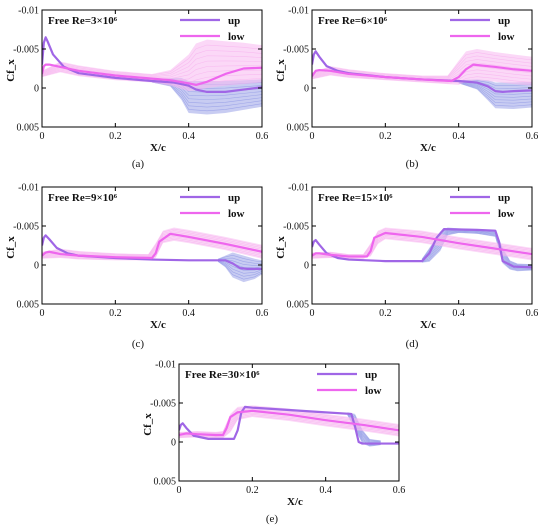 The image size is (550, 531). What do you see at coordinates (222, 375) in the screenshot?
I see `panel-title: Free Re=30×10⁶` at bounding box center [222, 375].